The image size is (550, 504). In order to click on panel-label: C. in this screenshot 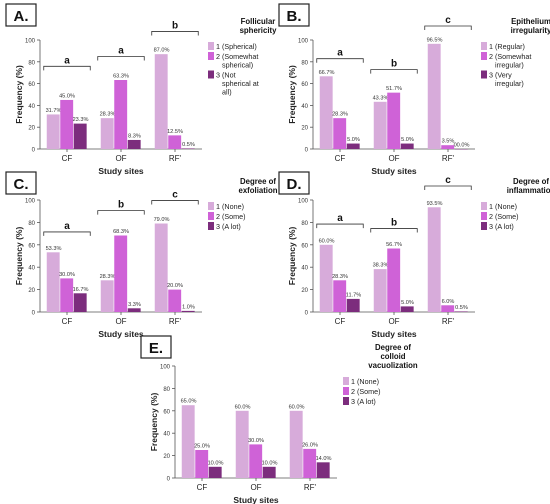, I will do `click(21, 183)`.